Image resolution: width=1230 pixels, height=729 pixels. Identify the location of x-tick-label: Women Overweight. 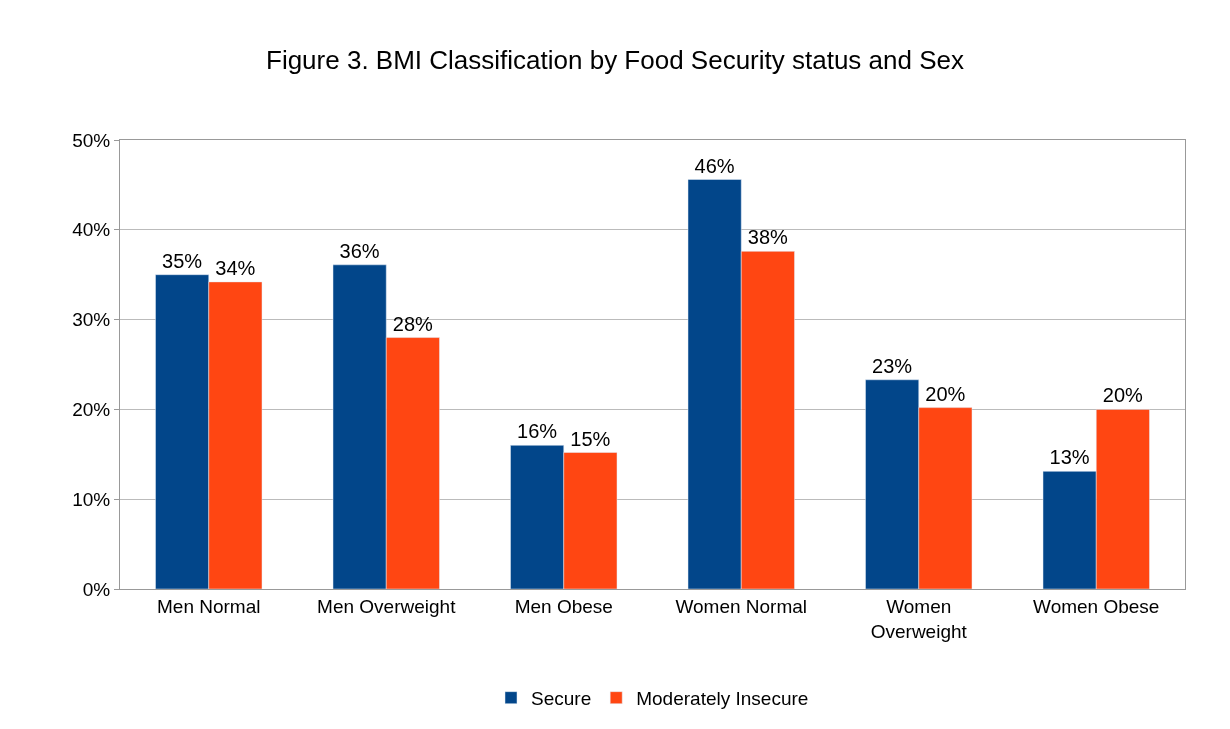
(919, 618).